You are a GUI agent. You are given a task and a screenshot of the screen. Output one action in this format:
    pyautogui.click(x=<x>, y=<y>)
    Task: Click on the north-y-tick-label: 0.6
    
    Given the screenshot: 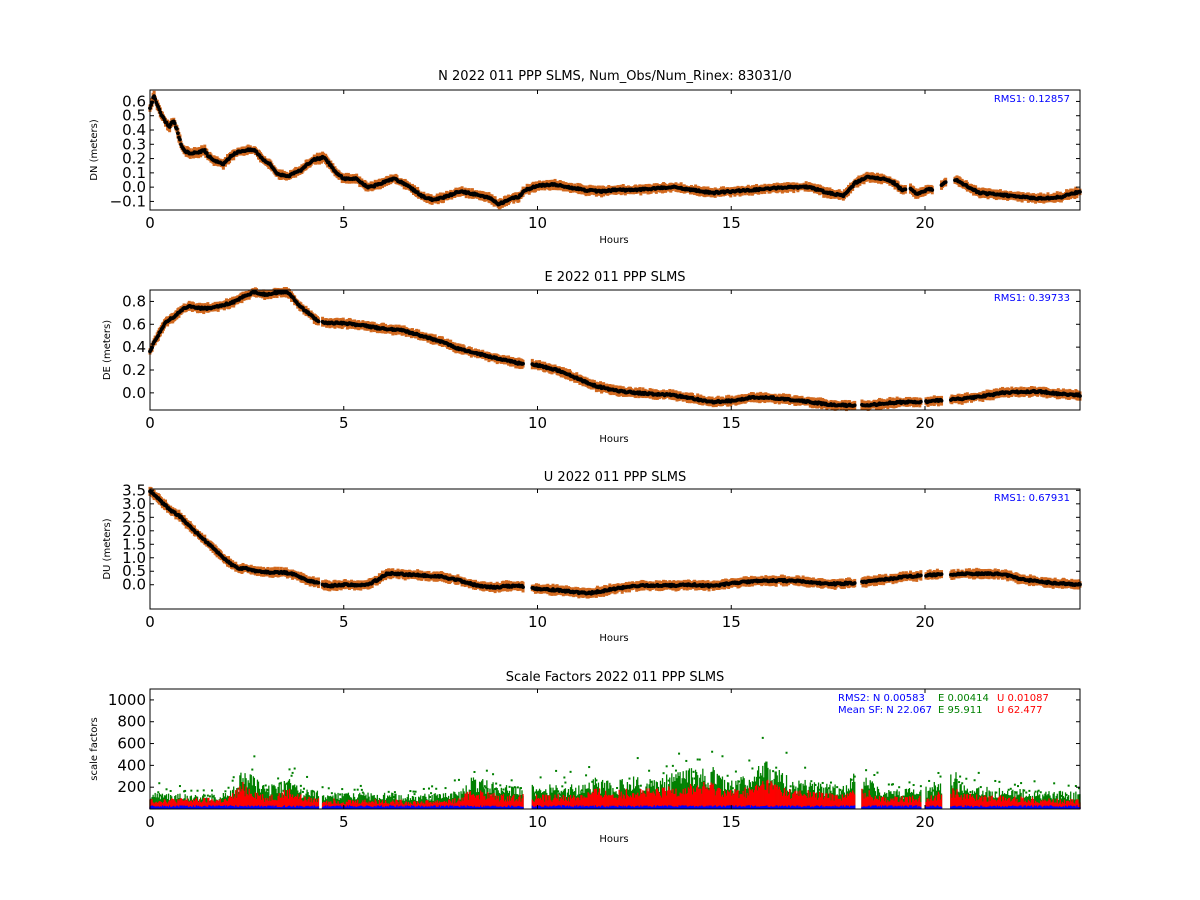 What is the action you would take?
    pyautogui.click(x=134, y=101)
    